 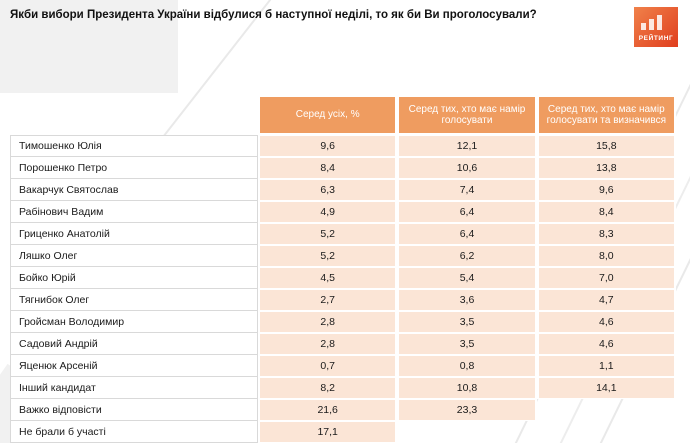 I want to click on rating-logo-bars-icon, so click(x=656, y=22).